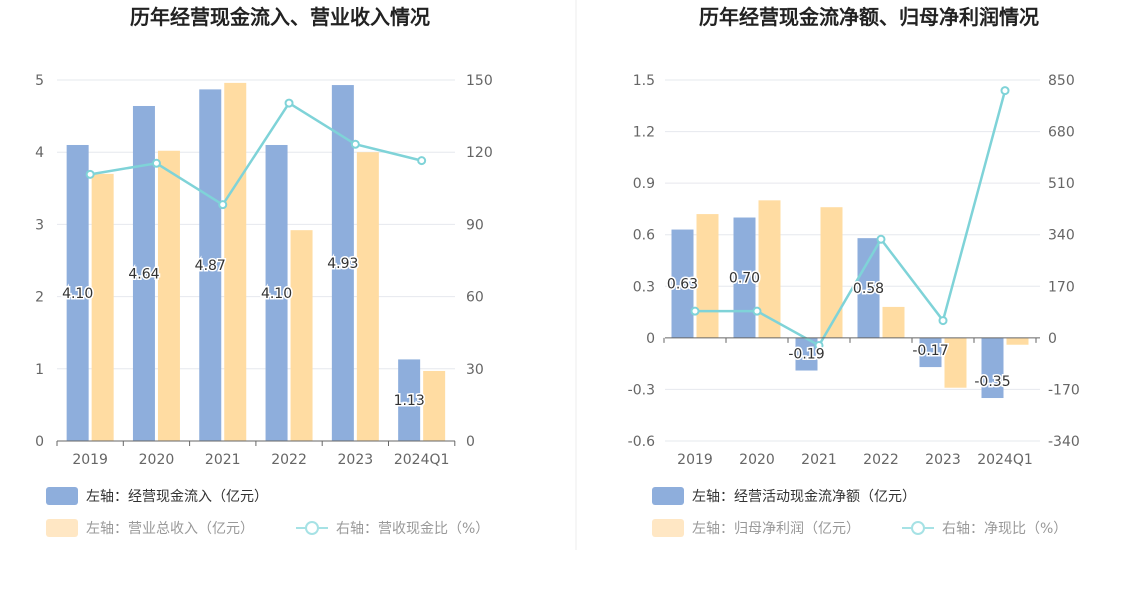 The height and width of the screenshot is (593, 1148). What do you see at coordinates (479, 81) in the screenshot?
I see `y-right-tick-label: 150` at bounding box center [479, 81].